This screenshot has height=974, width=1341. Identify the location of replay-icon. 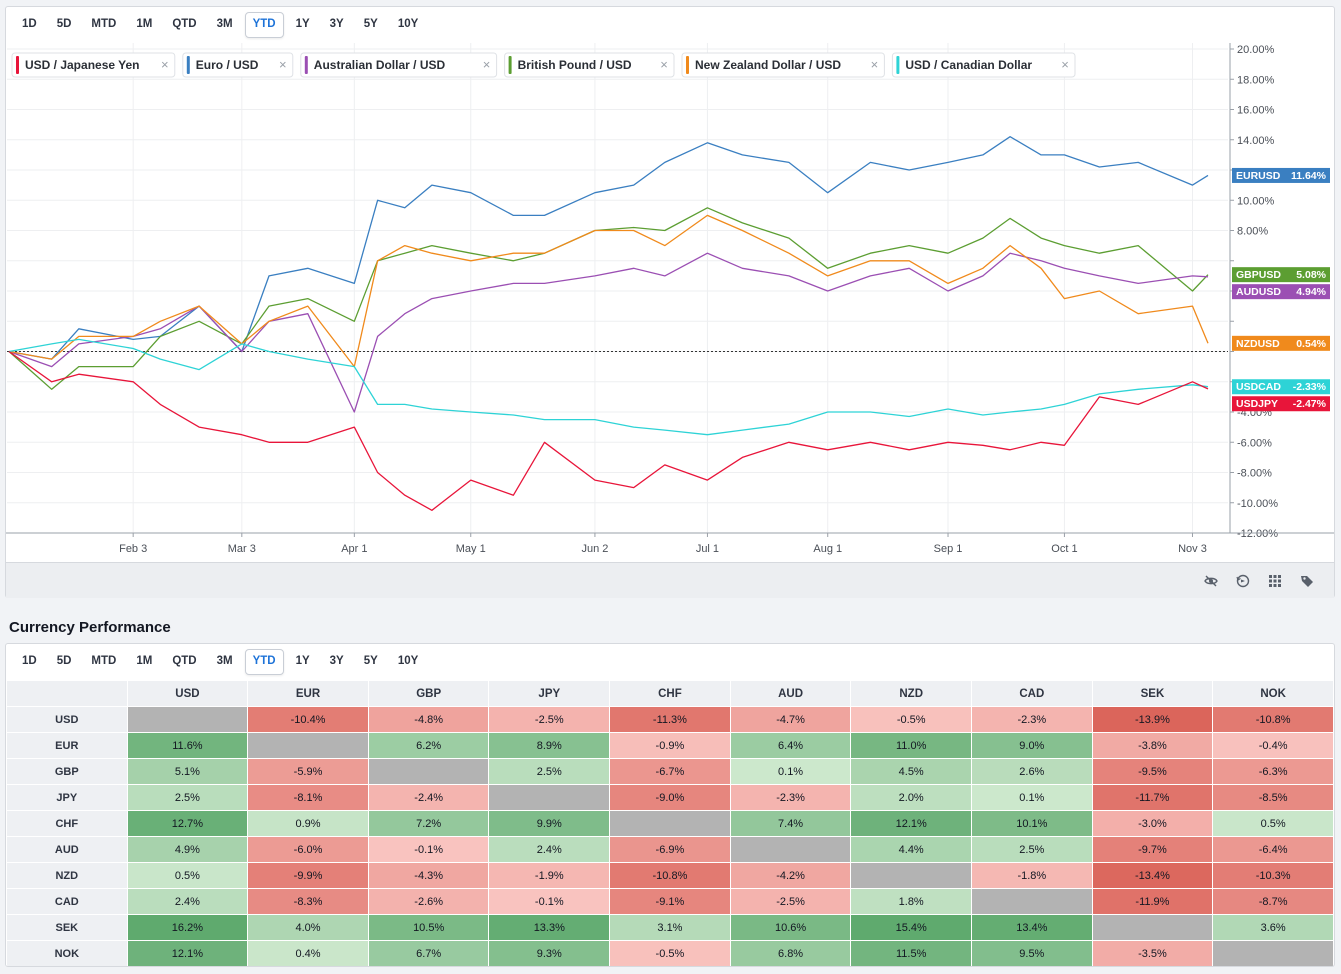
(1243, 581).